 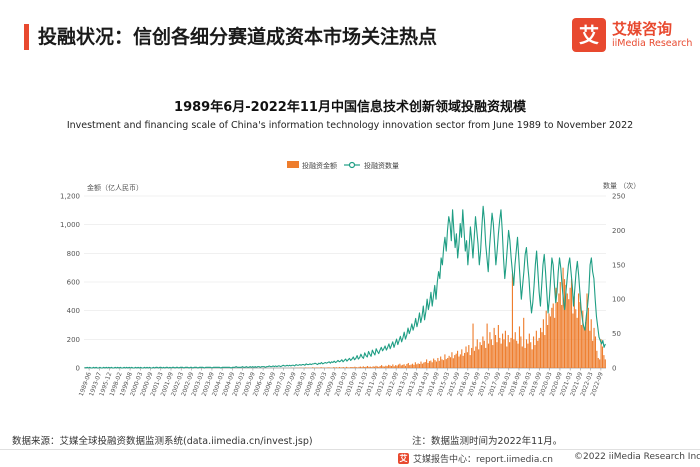 What do you see at coordinates (642, 29) in the screenshot?
I see `logo-name-cn: 艾媒咨询` at bounding box center [642, 29].